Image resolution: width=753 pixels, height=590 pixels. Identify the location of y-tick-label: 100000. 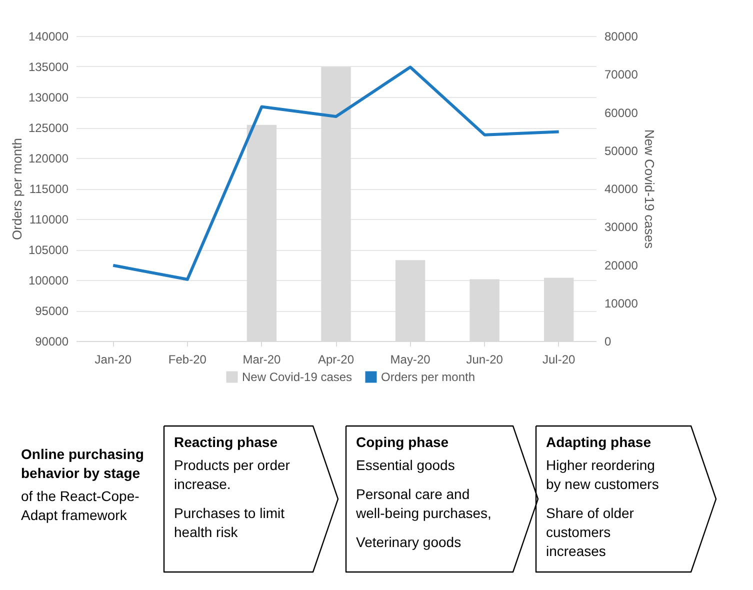
(48, 281).